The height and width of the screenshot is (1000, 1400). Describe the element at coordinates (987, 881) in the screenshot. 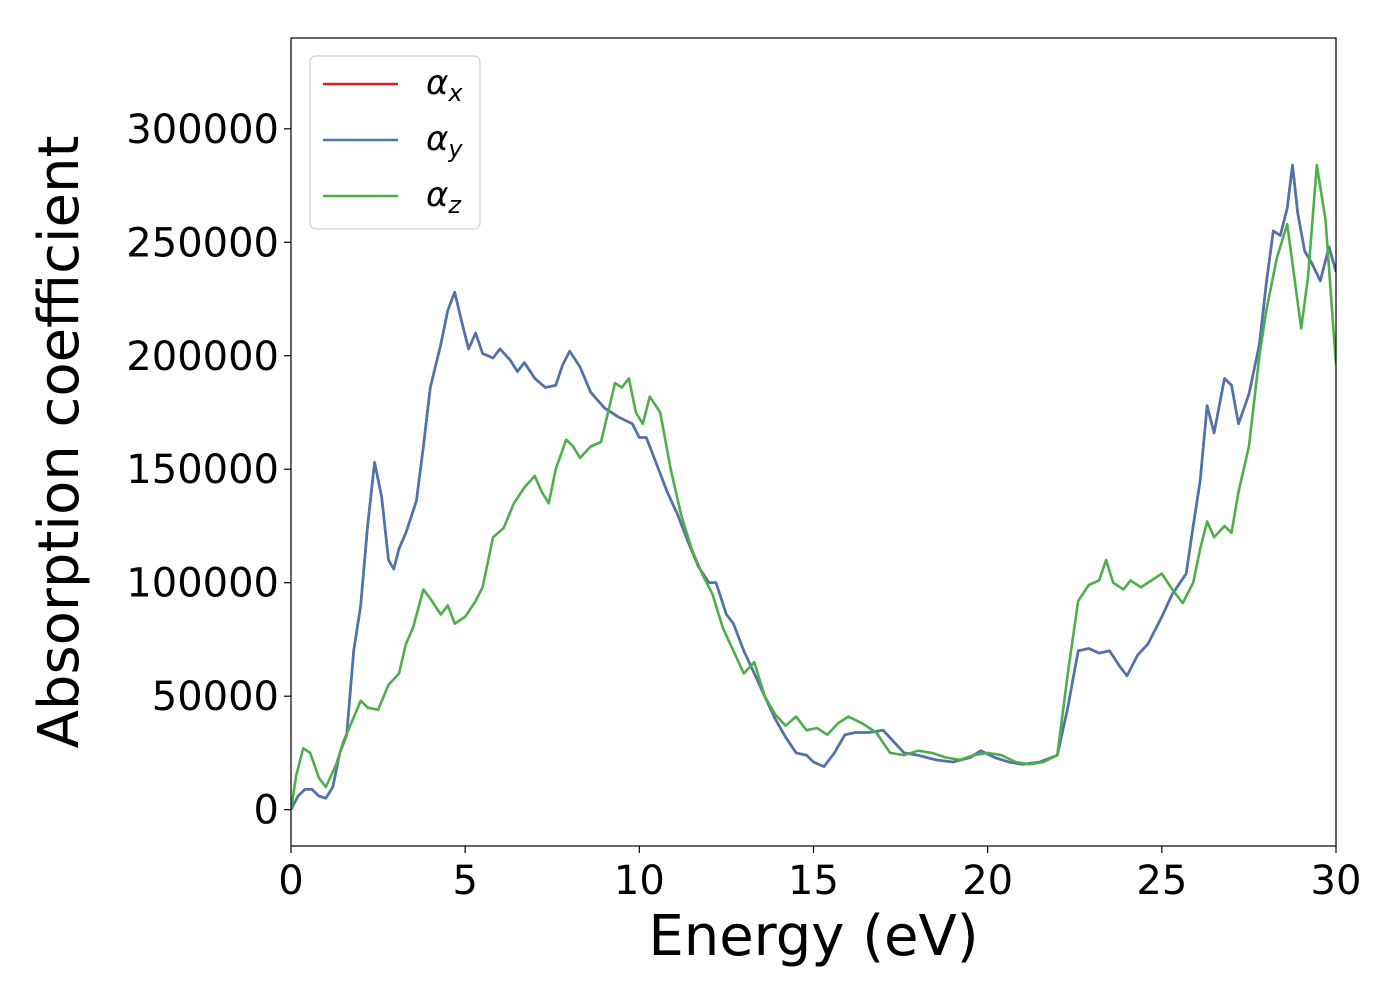

I see `x-tick-label: 20` at that location.